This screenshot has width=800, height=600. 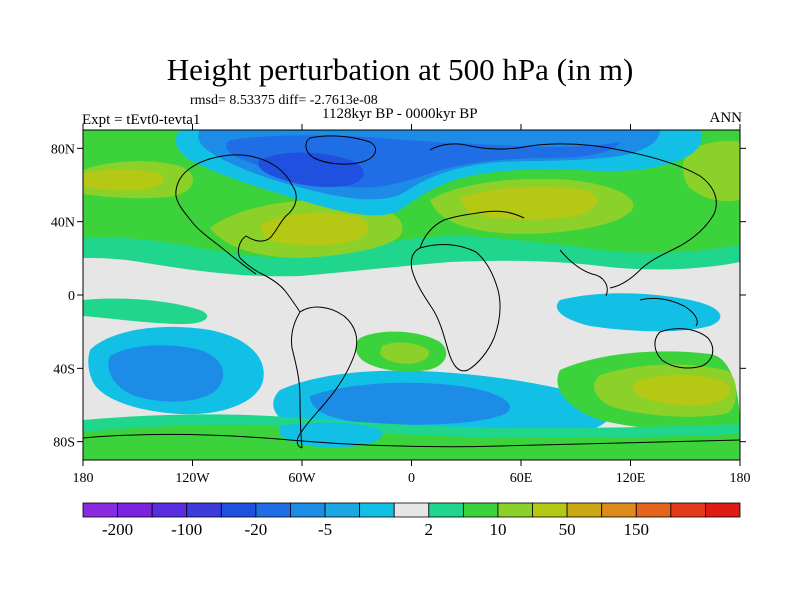 I want to click on coast-antarctica, so click(x=411, y=440).